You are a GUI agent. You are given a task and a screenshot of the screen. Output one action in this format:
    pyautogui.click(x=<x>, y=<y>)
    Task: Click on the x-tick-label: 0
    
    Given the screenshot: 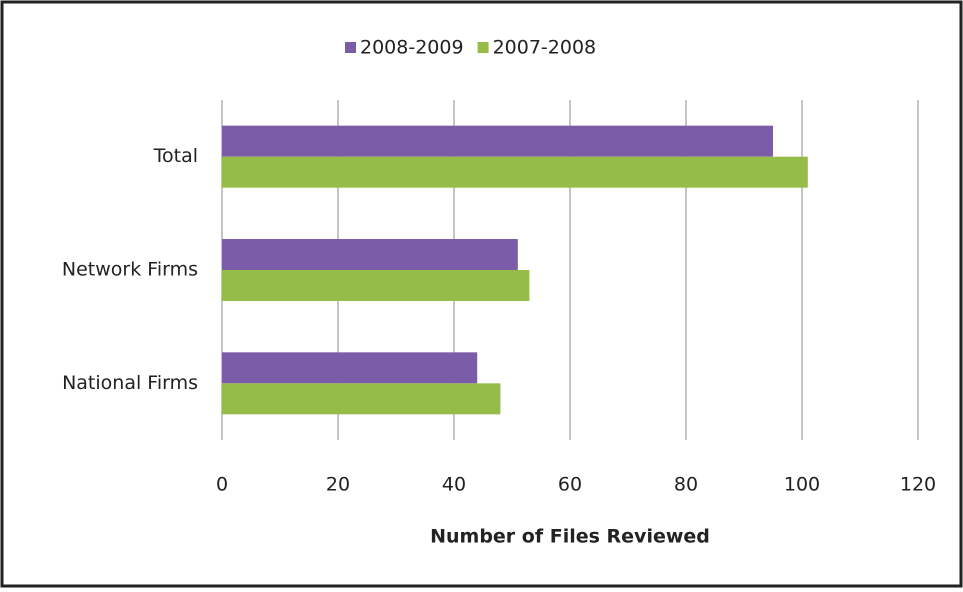 What is the action you would take?
    pyautogui.click(x=222, y=485)
    